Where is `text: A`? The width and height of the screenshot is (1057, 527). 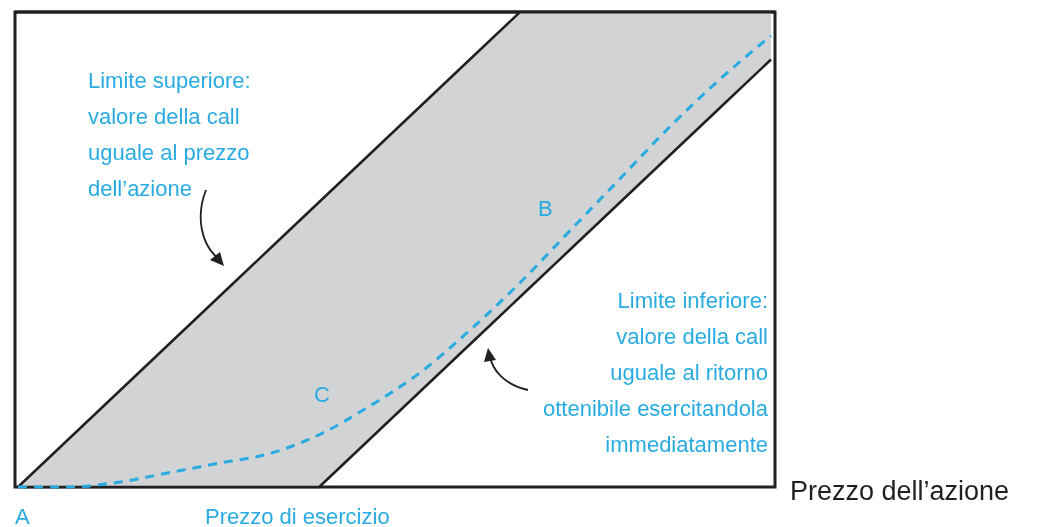 text: A is located at coordinates (22, 515).